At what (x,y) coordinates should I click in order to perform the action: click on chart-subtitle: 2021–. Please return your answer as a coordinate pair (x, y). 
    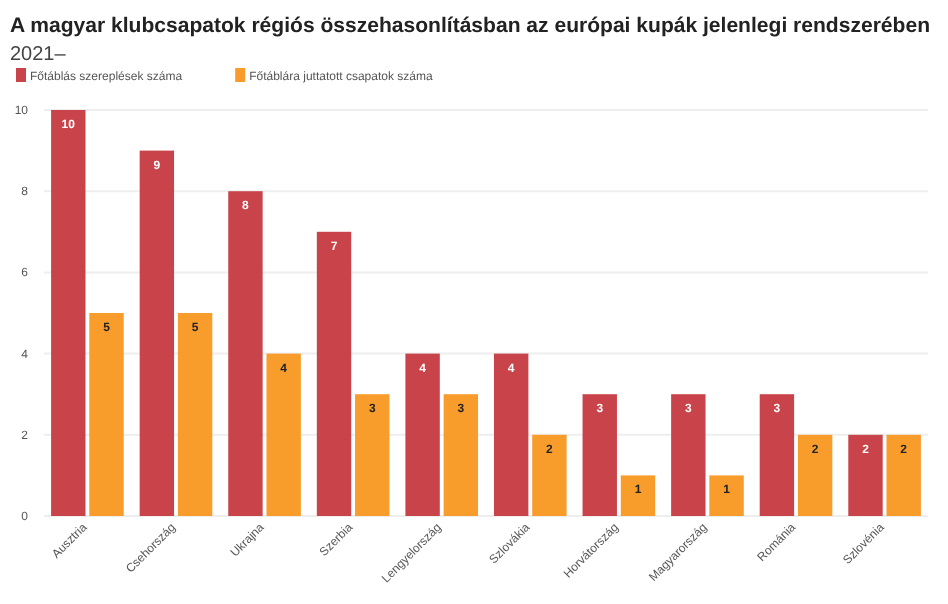
    Looking at the image, I should click on (38, 55).